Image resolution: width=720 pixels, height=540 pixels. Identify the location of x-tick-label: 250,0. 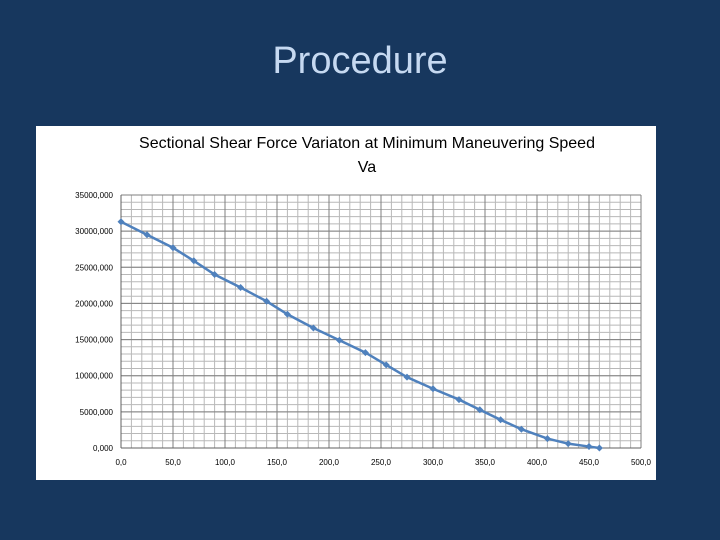
(381, 462).